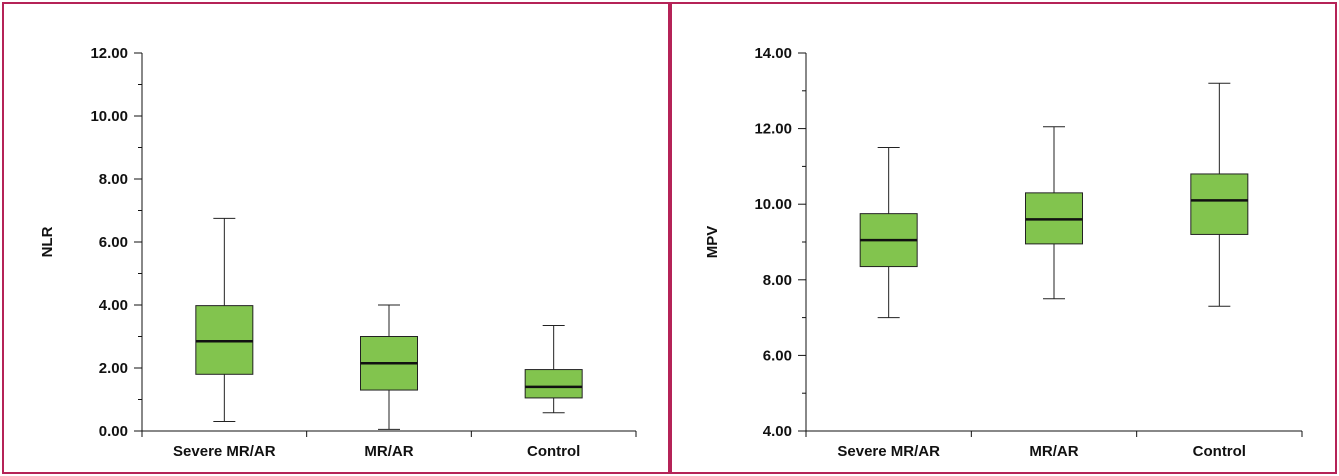 This screenshot has width=1339, height=476. Describe the element at coordinates (113, 368) in the screenshot. I see `y-tick-label: 2.00` at that location.